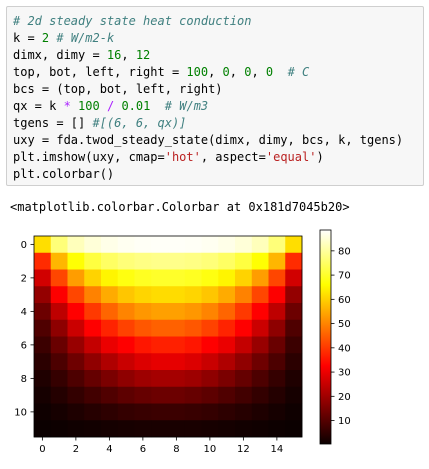  Describe the element at coordinates (24, 329) in the screenshot. I see `y-axis: 0 2 4 6 8 10` at that location.